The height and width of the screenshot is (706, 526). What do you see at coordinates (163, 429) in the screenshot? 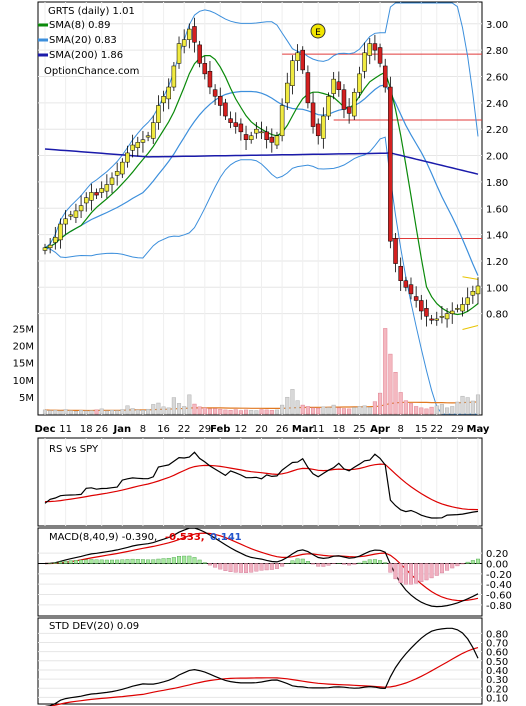
I see `date-tick-label: 16` at bounding box center [163, 429].